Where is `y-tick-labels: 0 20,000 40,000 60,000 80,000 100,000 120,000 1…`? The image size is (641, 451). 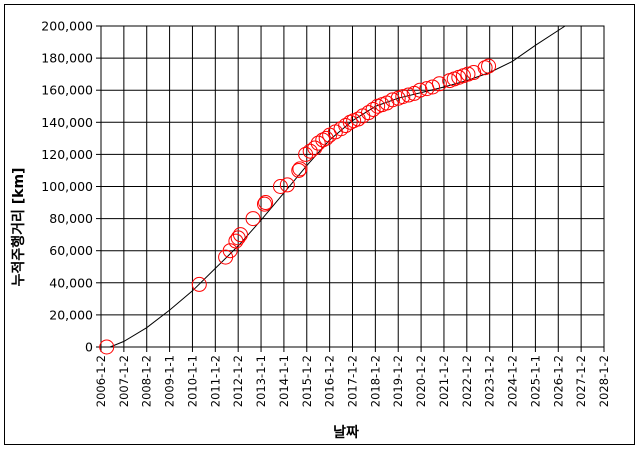
y-tick-labels: 0 20,000 40,000 60,000 80,000 100,000 120,000 1… is located at coordinates (67, 187).